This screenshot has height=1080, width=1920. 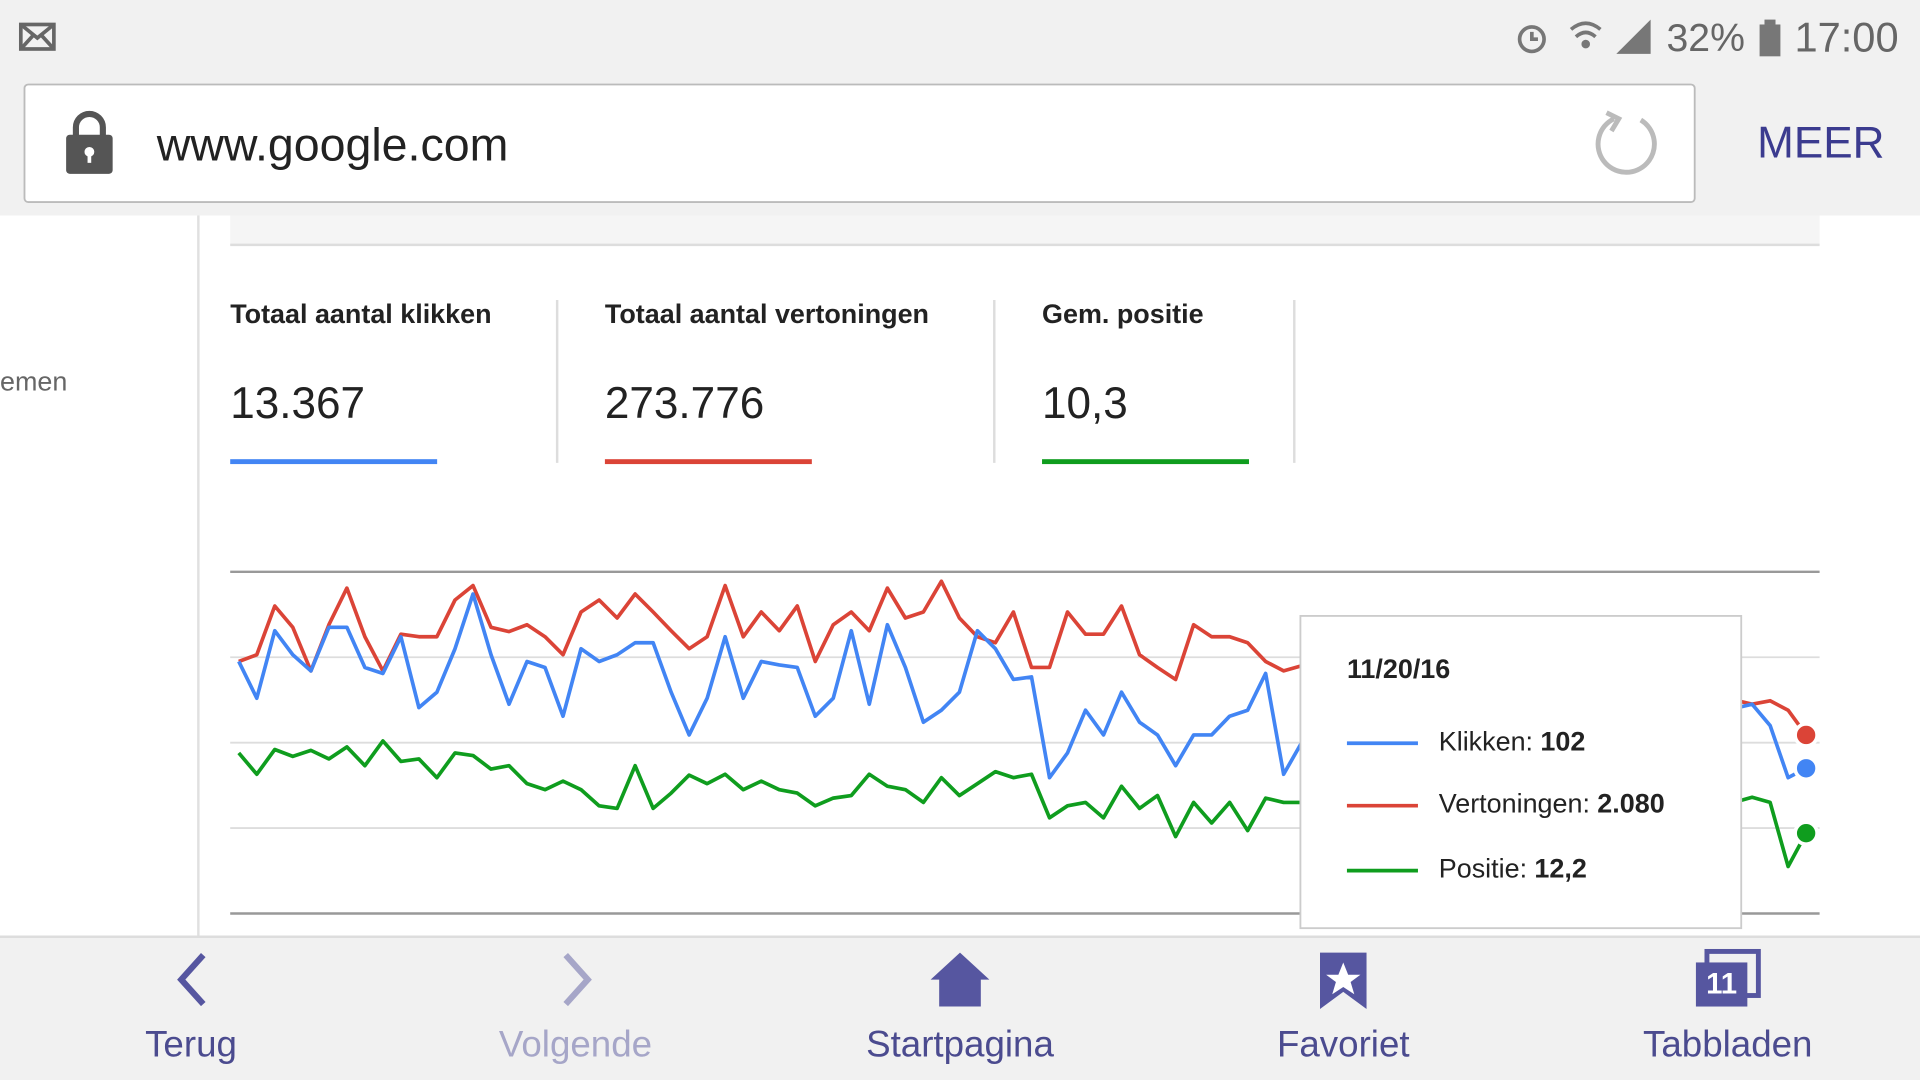 I want to click on tooltip-date: 11/20/16, so click(x=1398, y=669).